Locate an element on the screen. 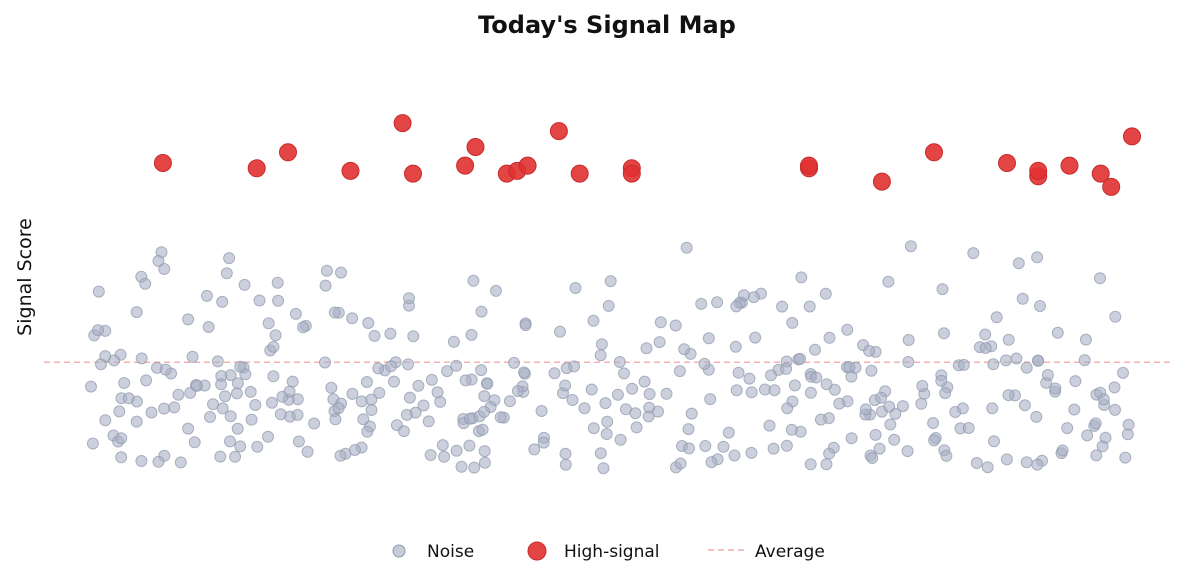 Image resolution: width=1185 pixels, height=584 pixels. legend-average-label: Average is located at coordinates (790, 552).